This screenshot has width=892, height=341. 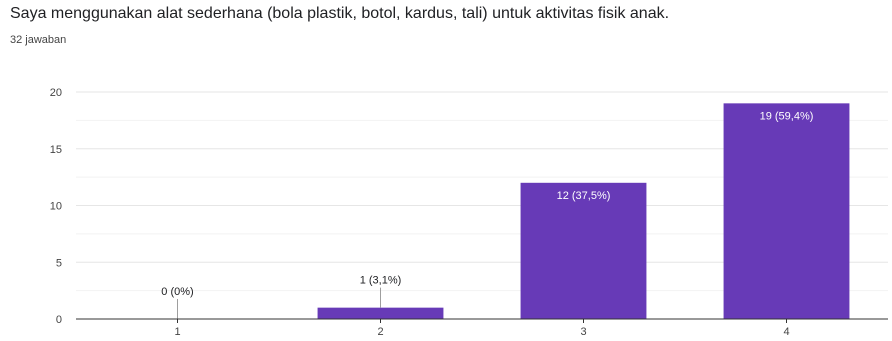 What do you see at coordinates (380, 332) in the screenshot?
I see `x-tick-label: 2` at bounding box center [380, 332].